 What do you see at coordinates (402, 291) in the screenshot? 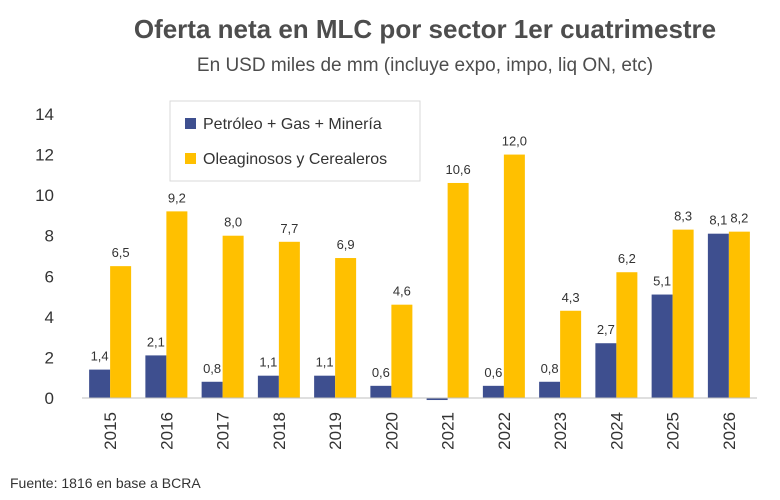
I see `data-label: 4,6` at bounding box center [402, 291].